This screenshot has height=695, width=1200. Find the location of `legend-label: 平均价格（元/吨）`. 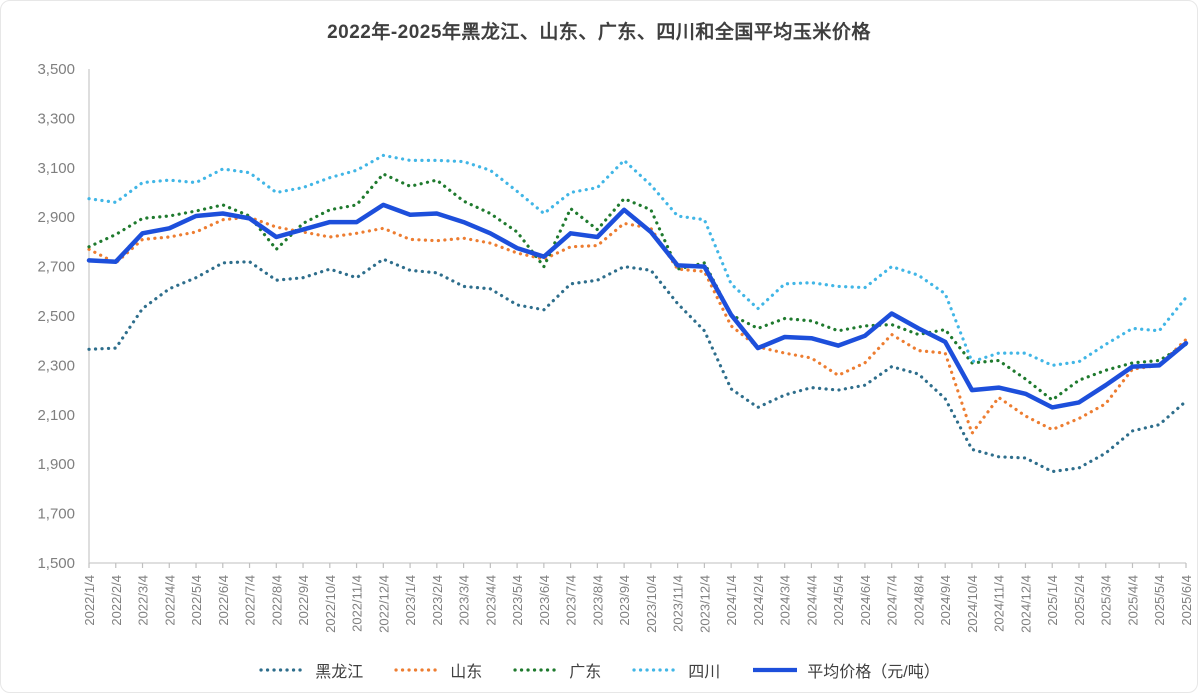

legend-label: 平均价格（元/吨） is located at coordinates (873, 672).